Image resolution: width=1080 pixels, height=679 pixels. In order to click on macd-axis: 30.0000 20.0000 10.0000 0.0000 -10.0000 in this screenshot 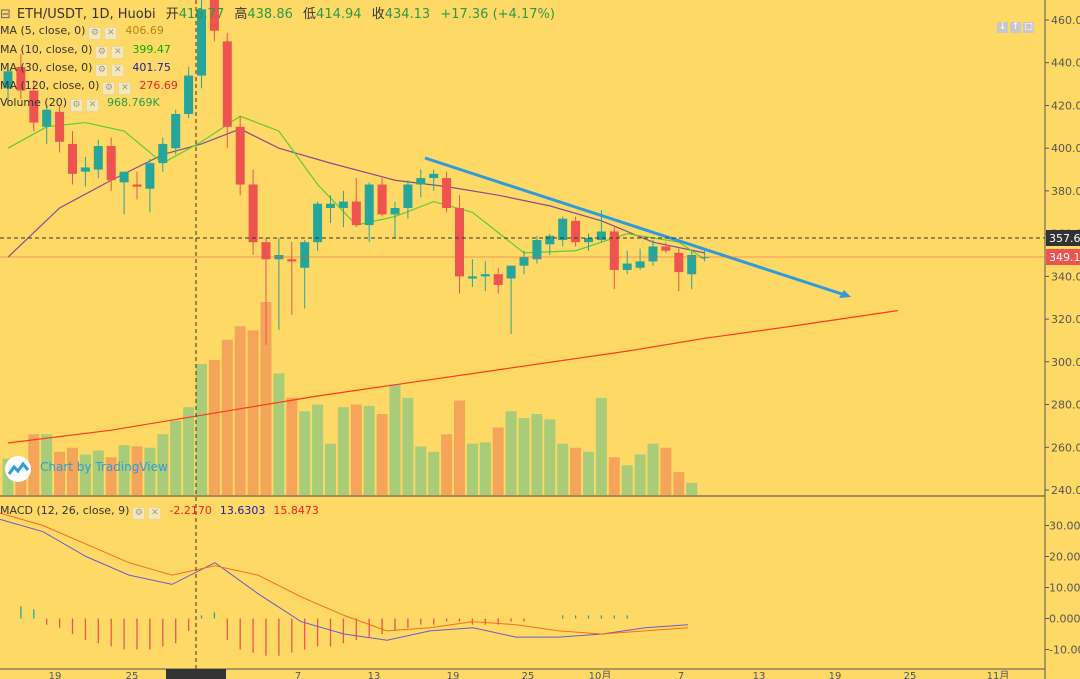, I will do `click(1062, 588)`.